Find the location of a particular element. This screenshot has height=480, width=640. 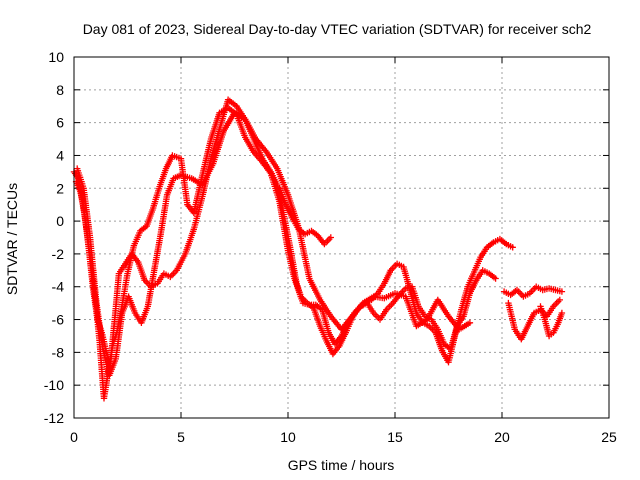

y-tick-label: -6 is located at coordinates (58, 320).